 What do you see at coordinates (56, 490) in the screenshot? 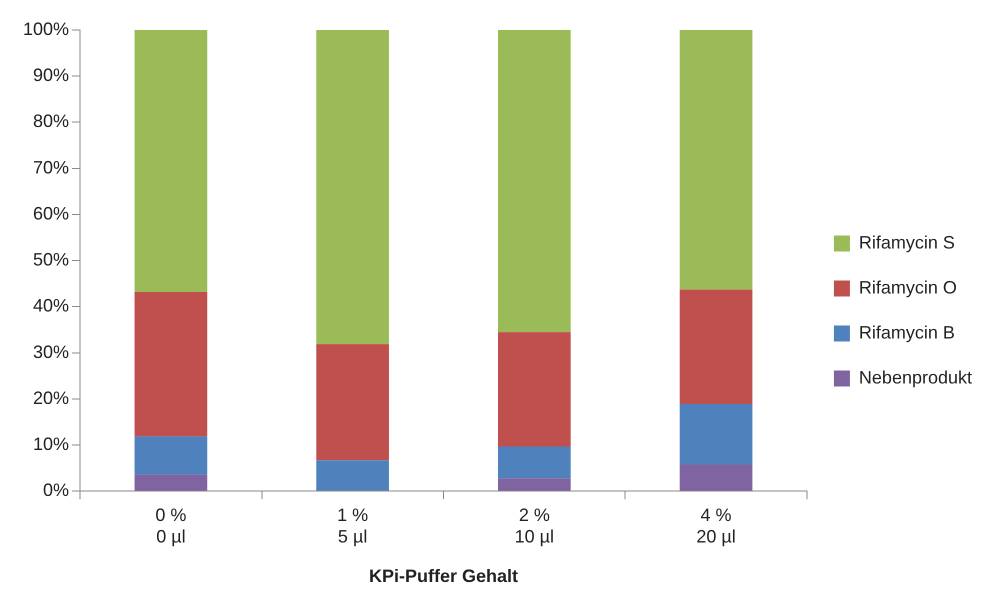
I see `y-tick-label: 0%` at bounding box center [56, 490].